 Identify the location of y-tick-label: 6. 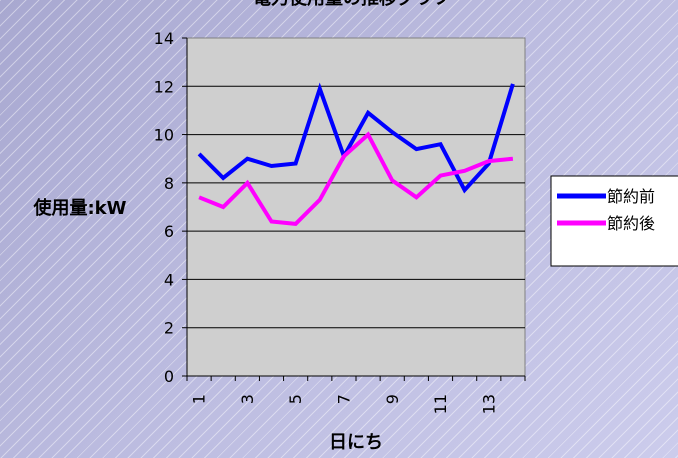
(169, 231).